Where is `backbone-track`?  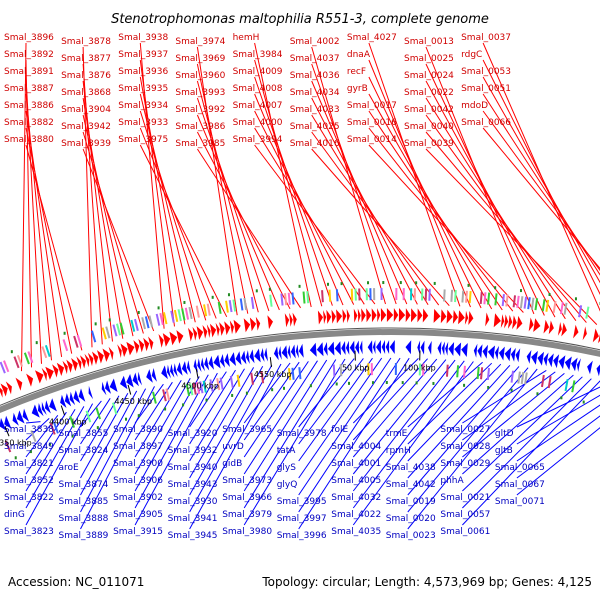 backbone-track is located at coordinates (300, 370).